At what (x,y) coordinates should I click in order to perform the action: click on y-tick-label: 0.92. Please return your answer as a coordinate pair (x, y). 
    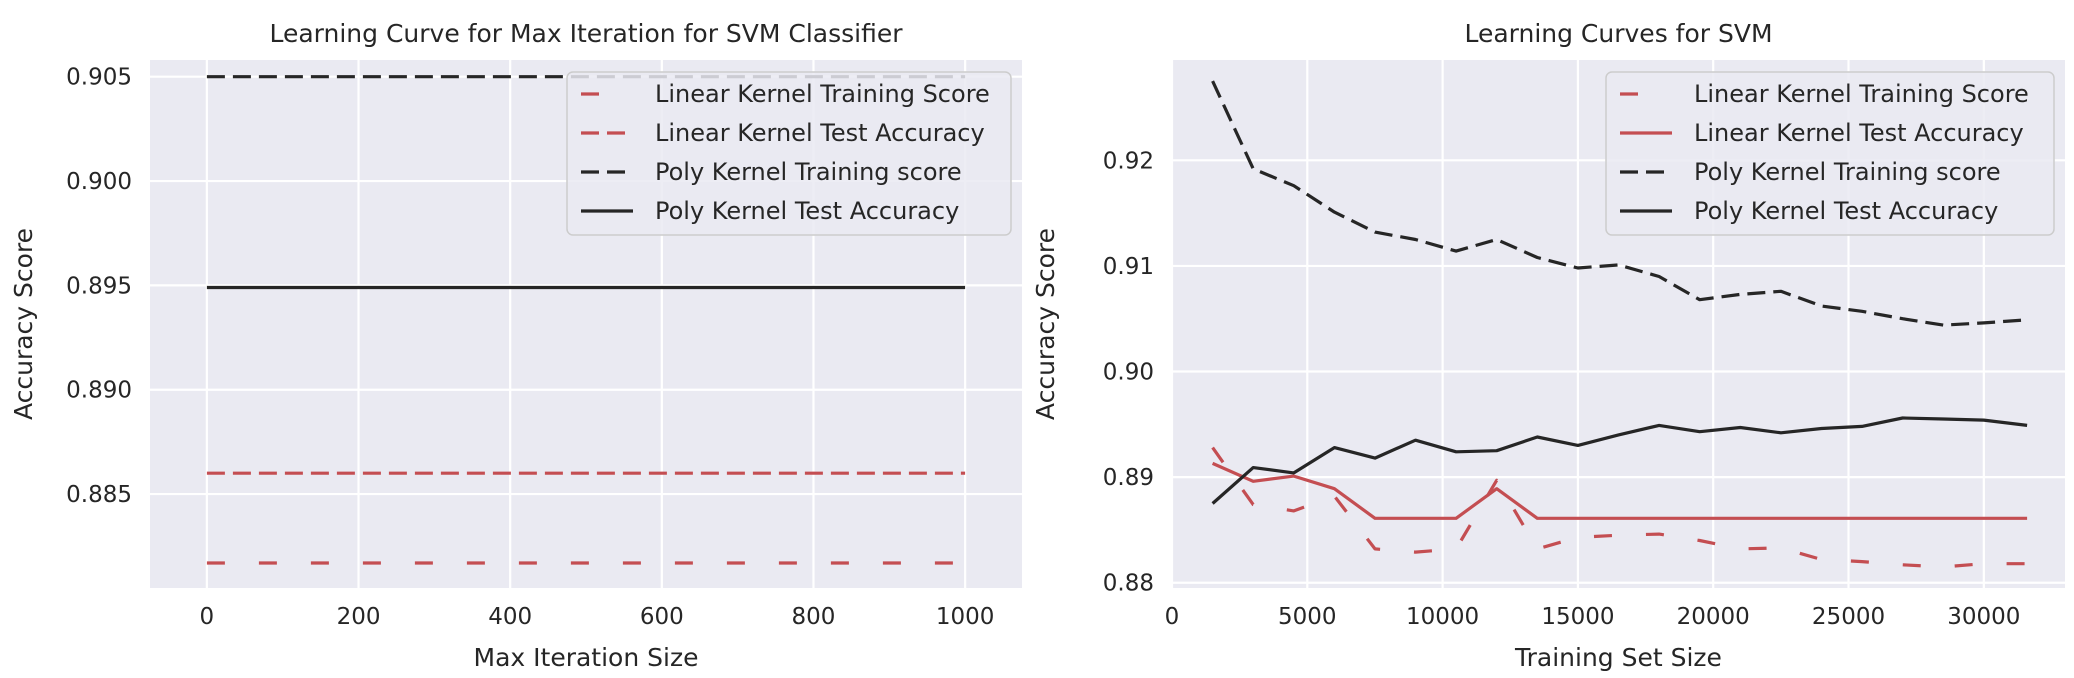
    Looking at the image, I should click on (1128, 161).